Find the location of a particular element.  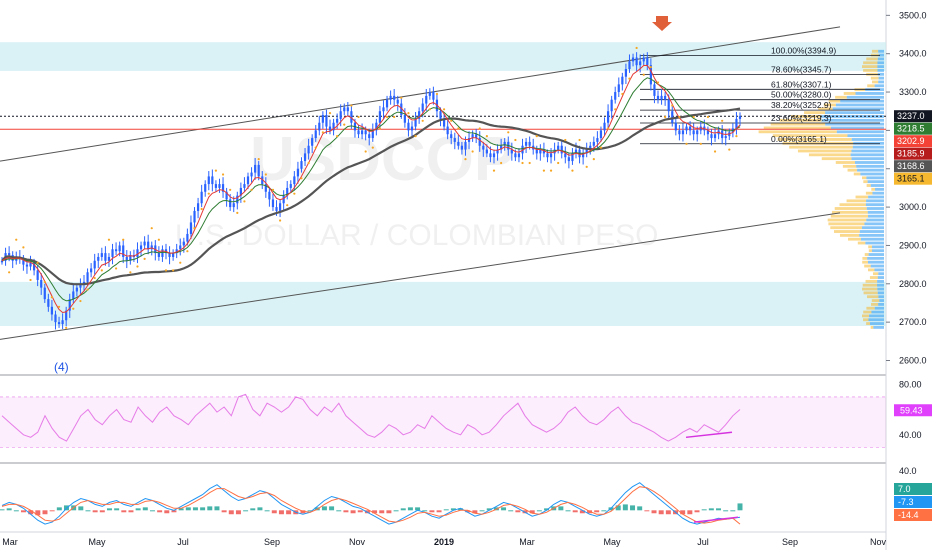

macd-value-badge is located at coordinates (913, 515).